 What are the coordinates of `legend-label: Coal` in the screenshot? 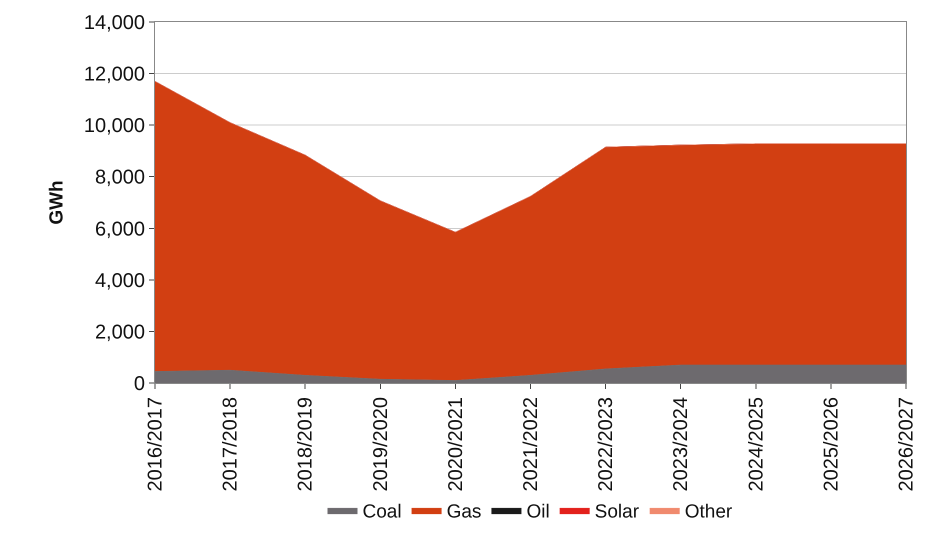 It's located at (382, 512).